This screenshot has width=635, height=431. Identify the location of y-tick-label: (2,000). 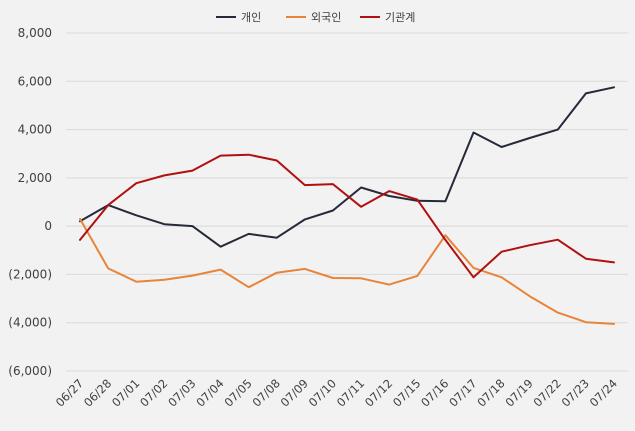
(30, 274).